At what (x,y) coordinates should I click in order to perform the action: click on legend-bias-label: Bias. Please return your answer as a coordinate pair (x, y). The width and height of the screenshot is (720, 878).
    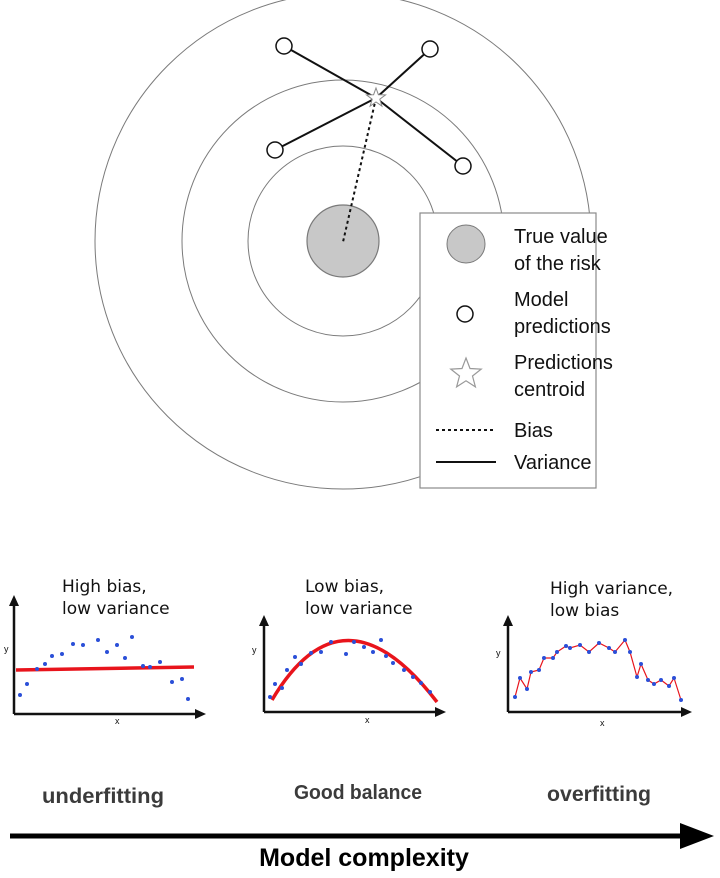
    Looking at the image, I should click on (533, 431).